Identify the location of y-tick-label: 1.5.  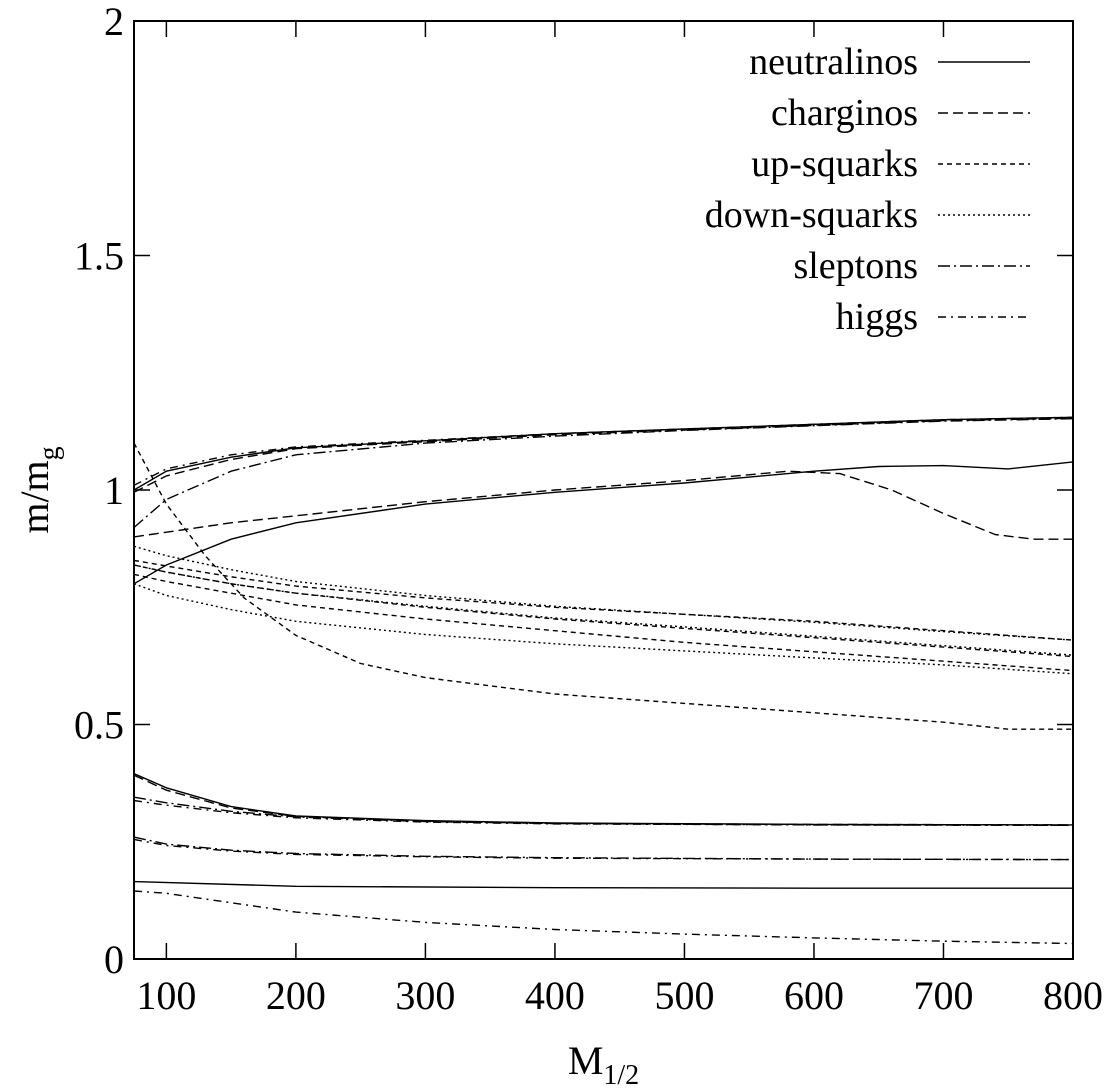
(99, 256).